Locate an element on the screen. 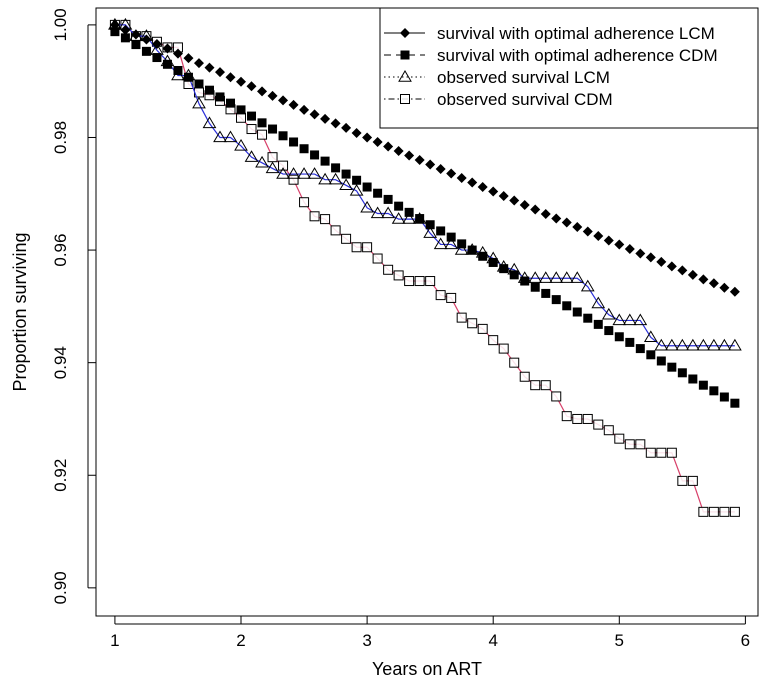 This screenshot has width=762, height=683. x-tick-label: 1 is located at coordinates (114, 640).